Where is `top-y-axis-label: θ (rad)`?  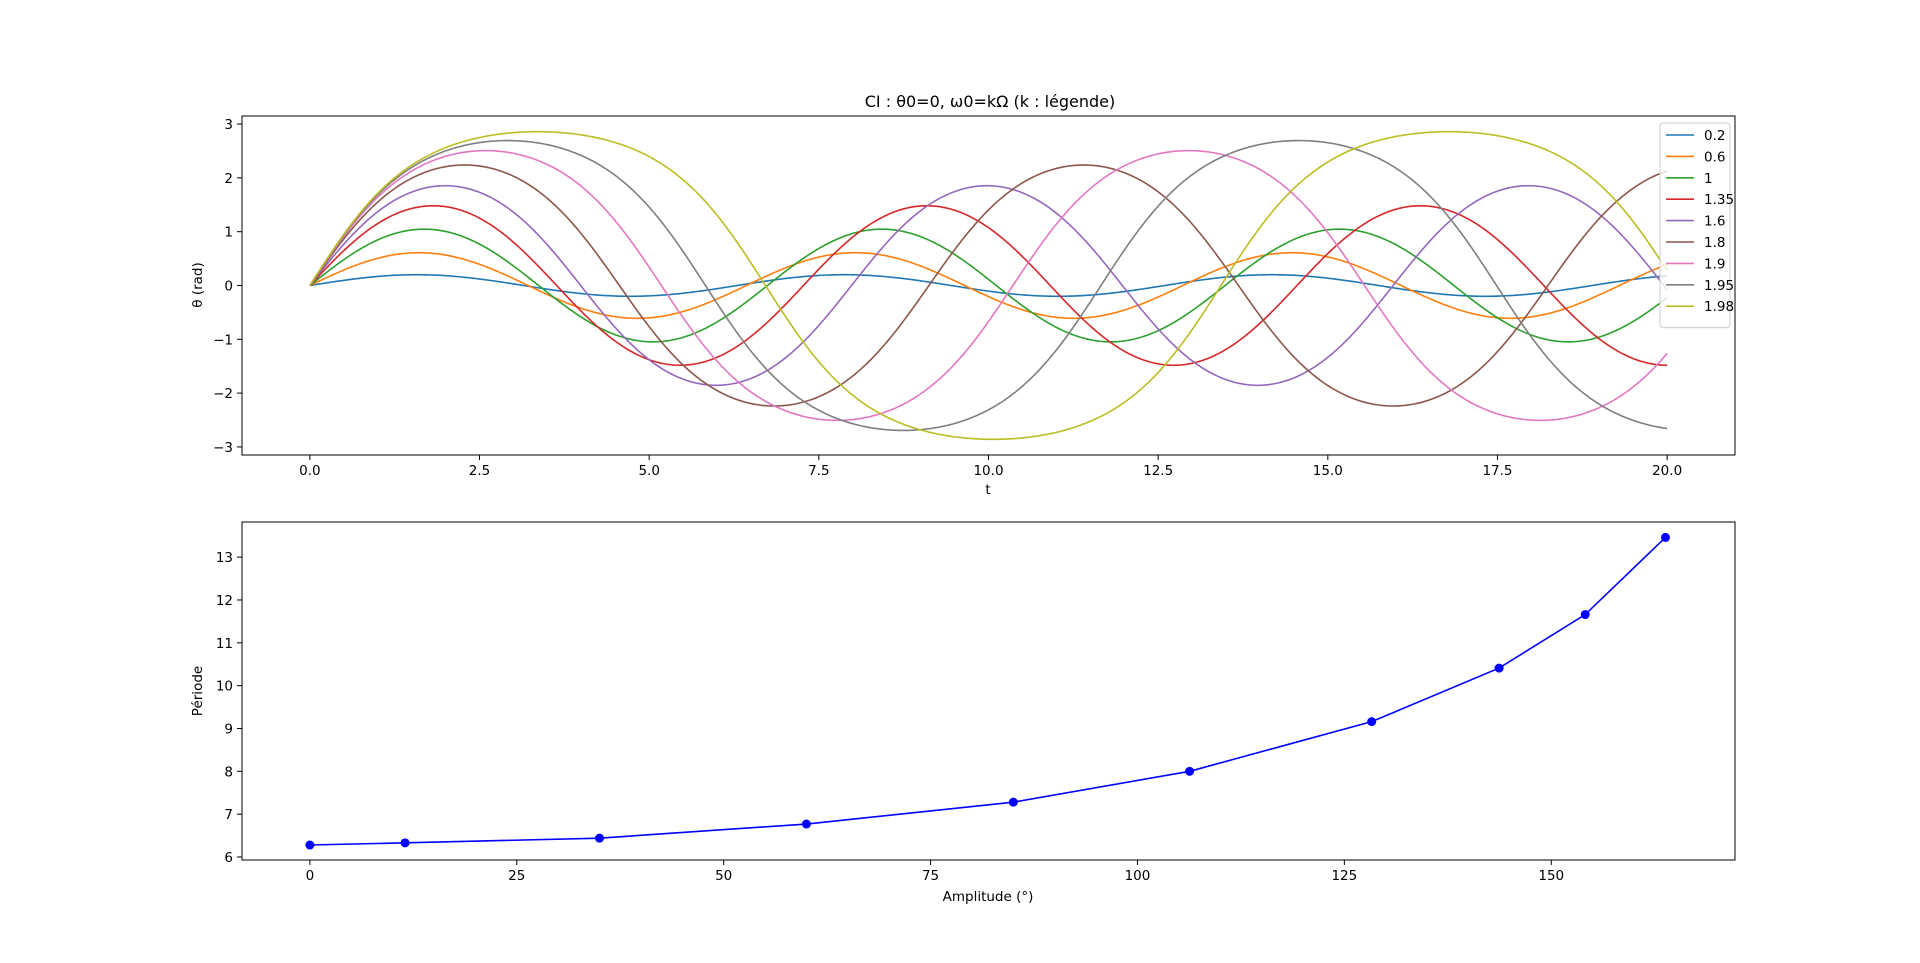
top-y-axis-label: θ (rad) is located at coordinates (198, 284).